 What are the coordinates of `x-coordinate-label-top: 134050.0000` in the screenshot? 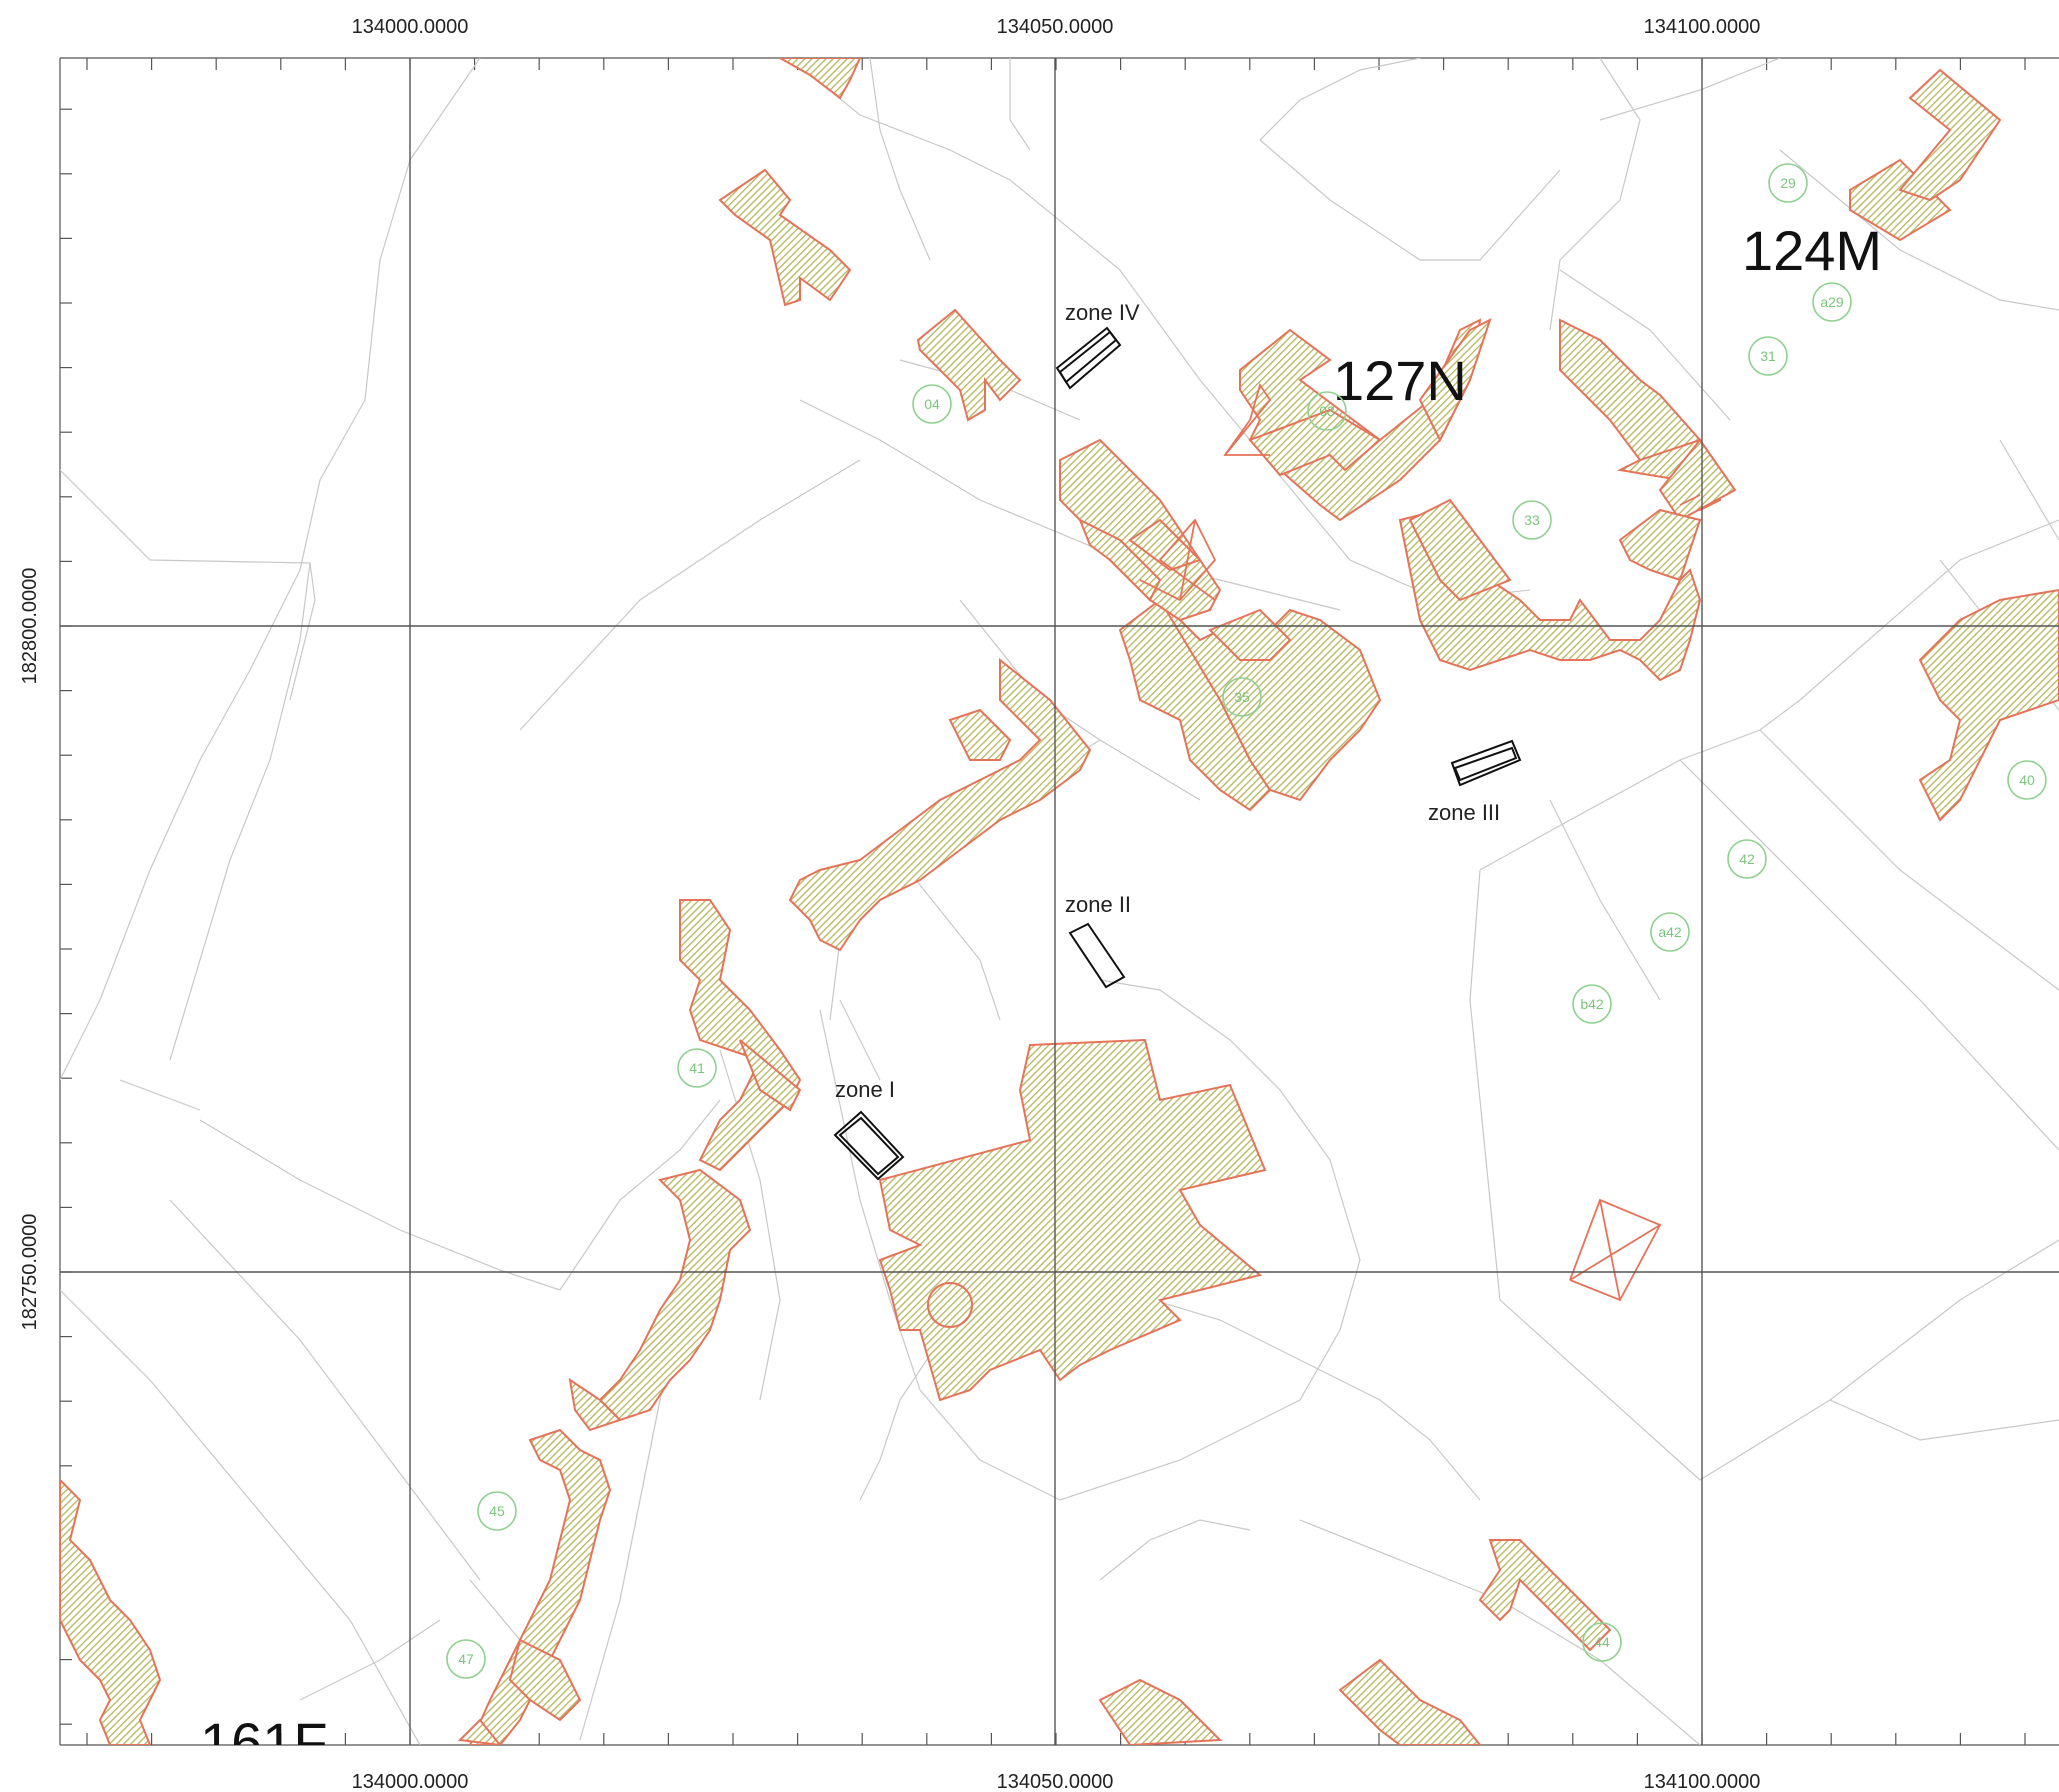 It's located at (1055, 27).